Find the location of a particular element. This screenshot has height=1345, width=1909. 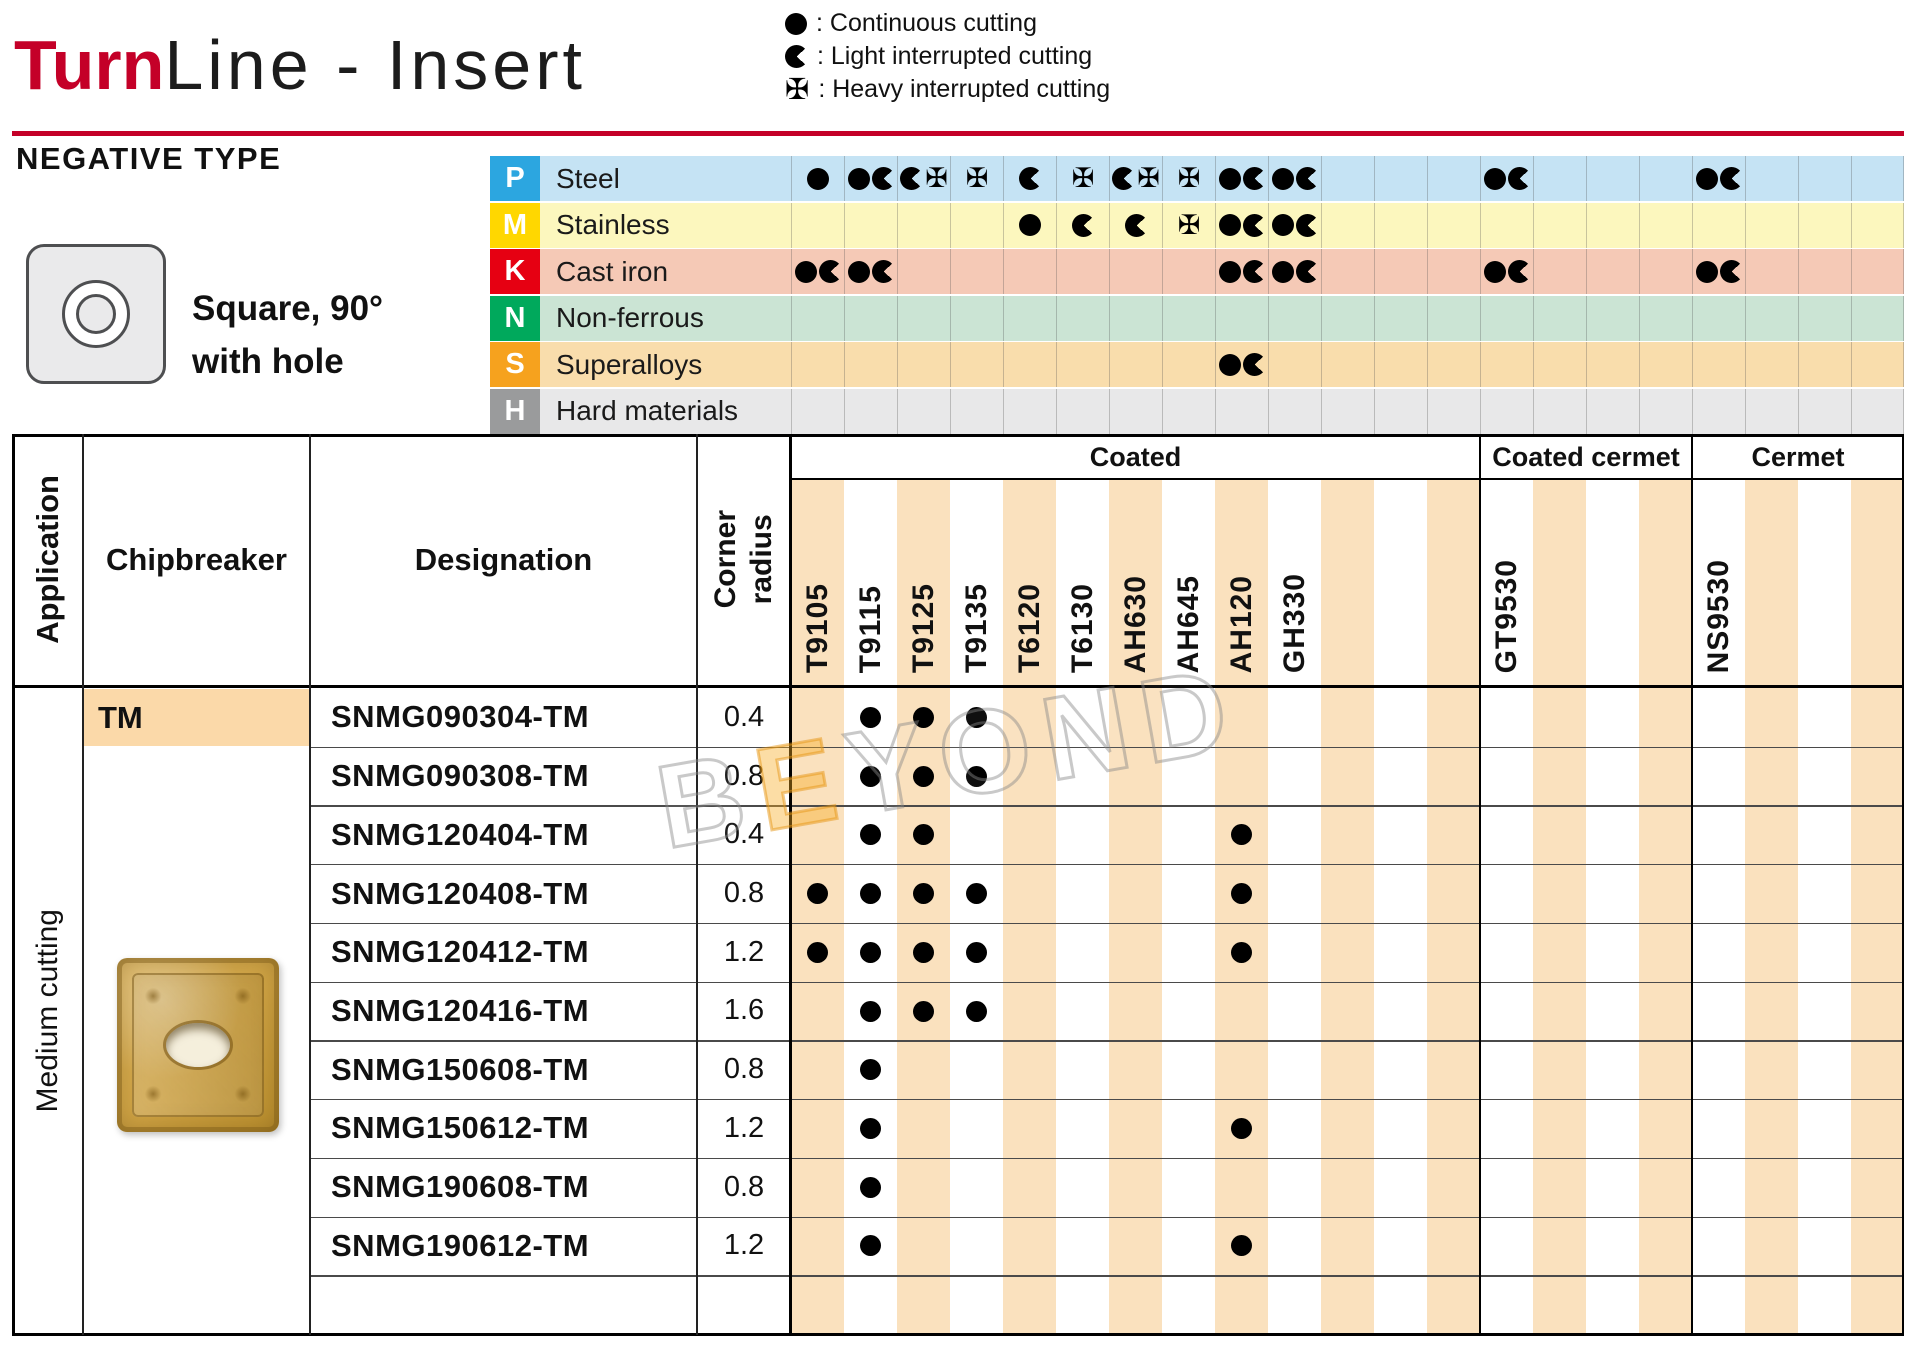

grade-column-T9135: T9135 is located at coordinates (976, 581).